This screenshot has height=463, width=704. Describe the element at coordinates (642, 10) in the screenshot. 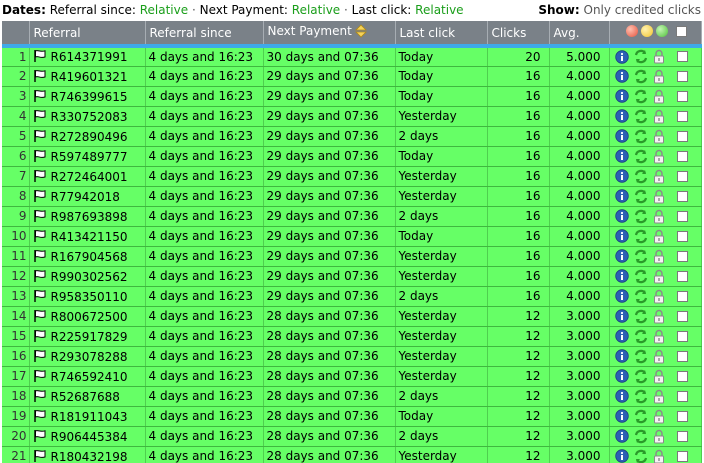

I see `show-filter-link: Only credited clicks` at that location.